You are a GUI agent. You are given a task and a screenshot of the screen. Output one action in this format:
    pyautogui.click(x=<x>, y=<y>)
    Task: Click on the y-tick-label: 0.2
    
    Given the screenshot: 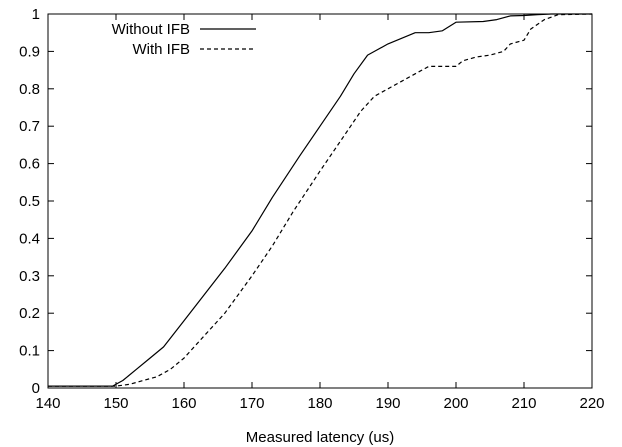 What is the action you would take?
    pyautogui.click(x=29, y=313)
    